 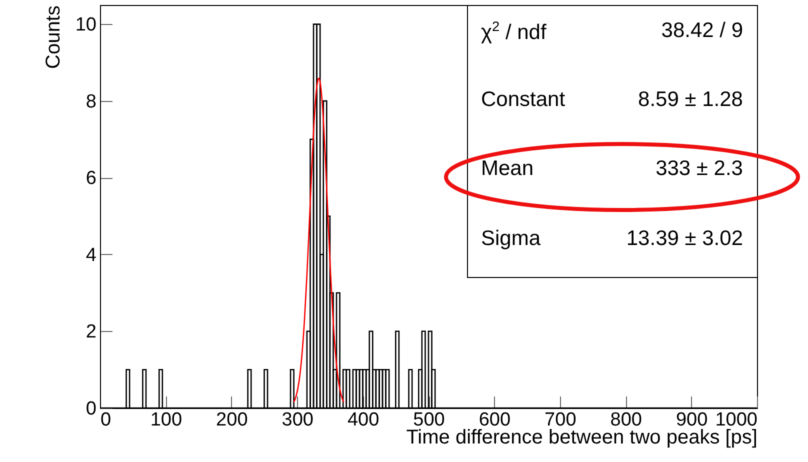 I want to click on x-tick-label: 300, so click(x=298, y=420).